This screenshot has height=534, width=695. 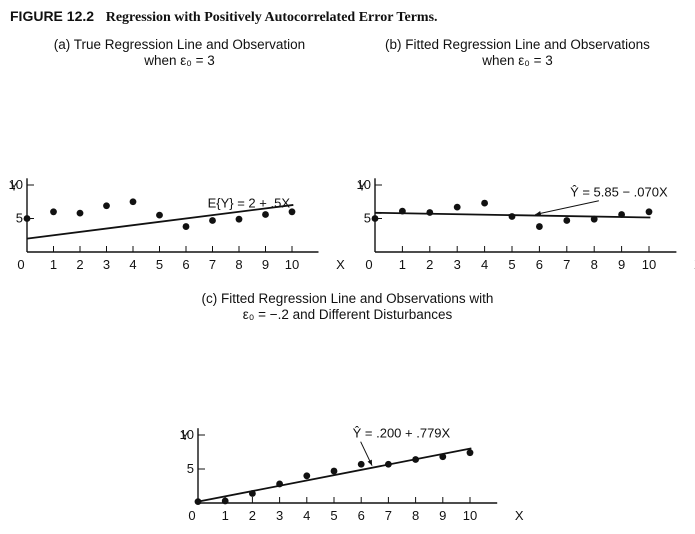 What do you see at coordinates (333, 515) in the screenshot?
I see `panel-c-x-tick-label: 5` at bounding box center [333, 515].